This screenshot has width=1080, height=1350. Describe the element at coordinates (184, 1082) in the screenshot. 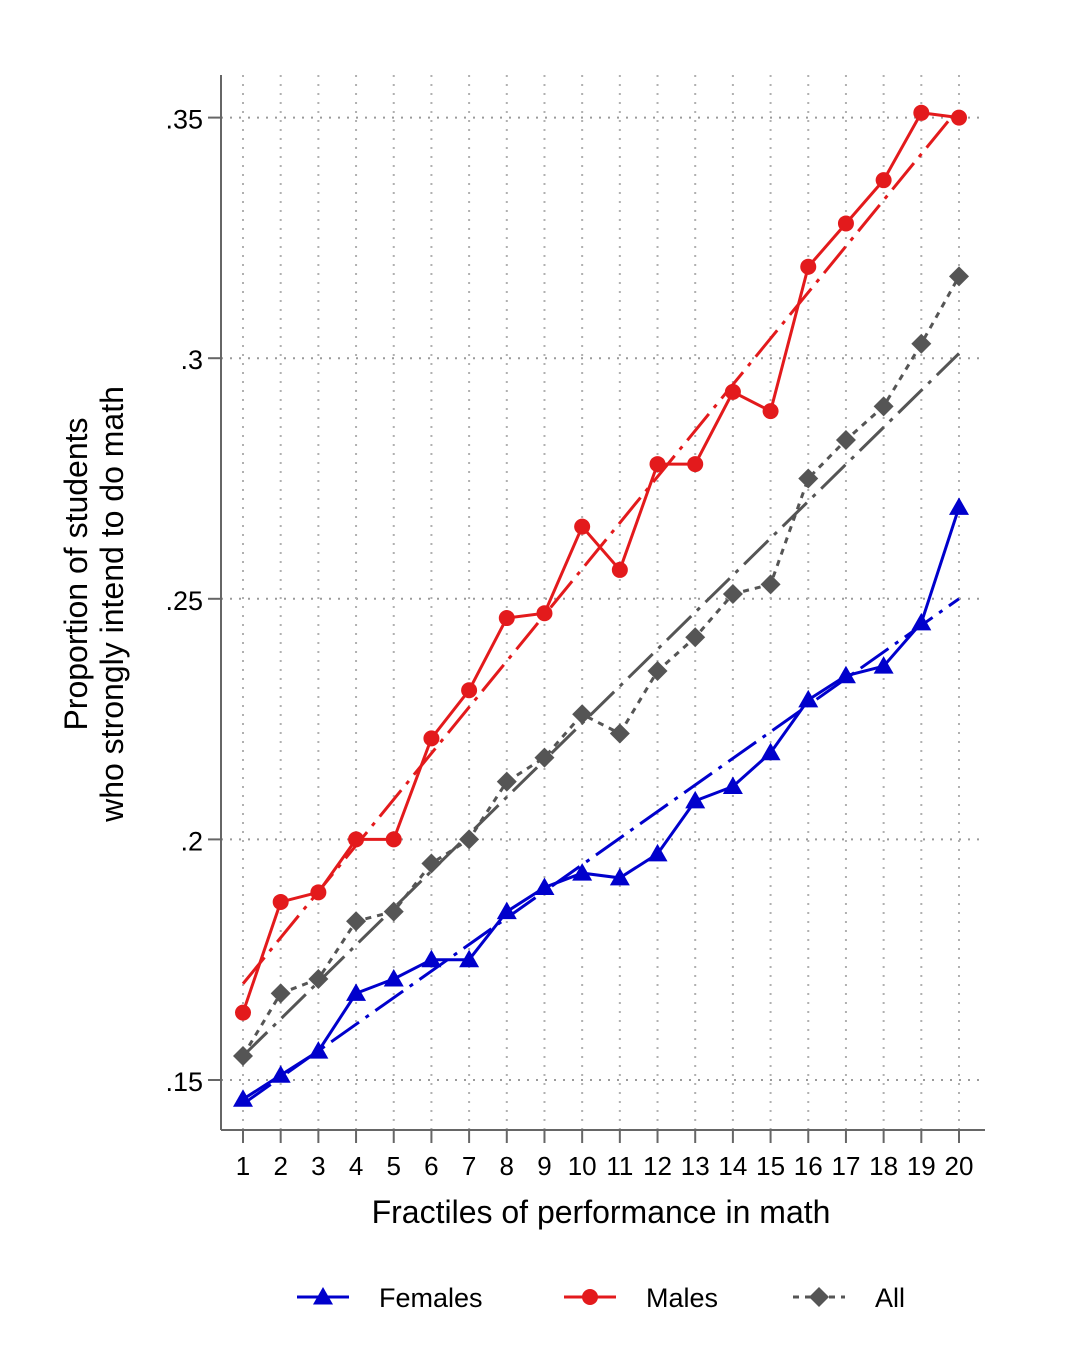

I see `y-tick-label: .15` at that location.